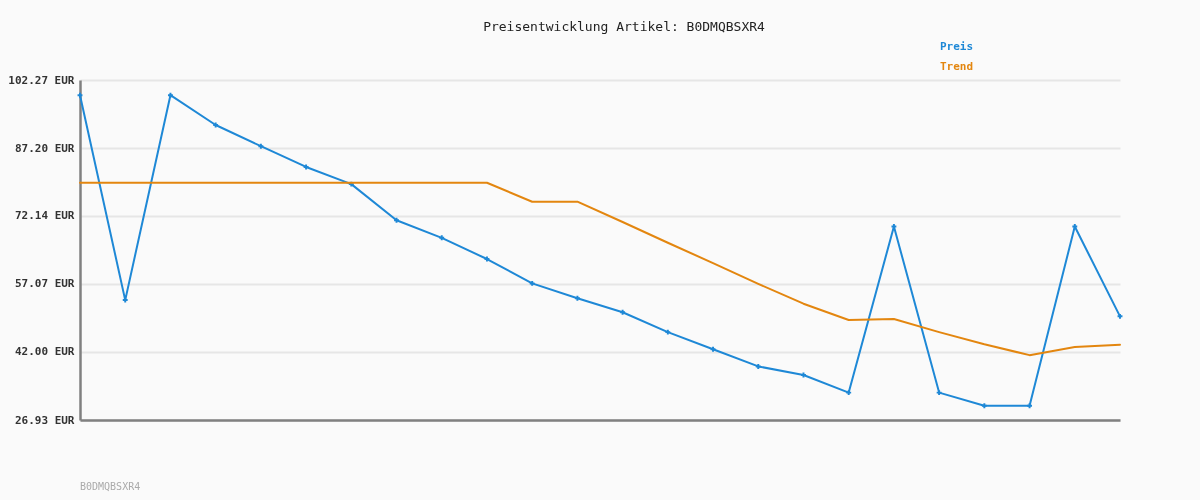 This screenshot has height=500, width=1200. Describe the element at coordinates (44, 352) in the screenshot. I see `y-tick-label: 42.00 EUR` at that location.